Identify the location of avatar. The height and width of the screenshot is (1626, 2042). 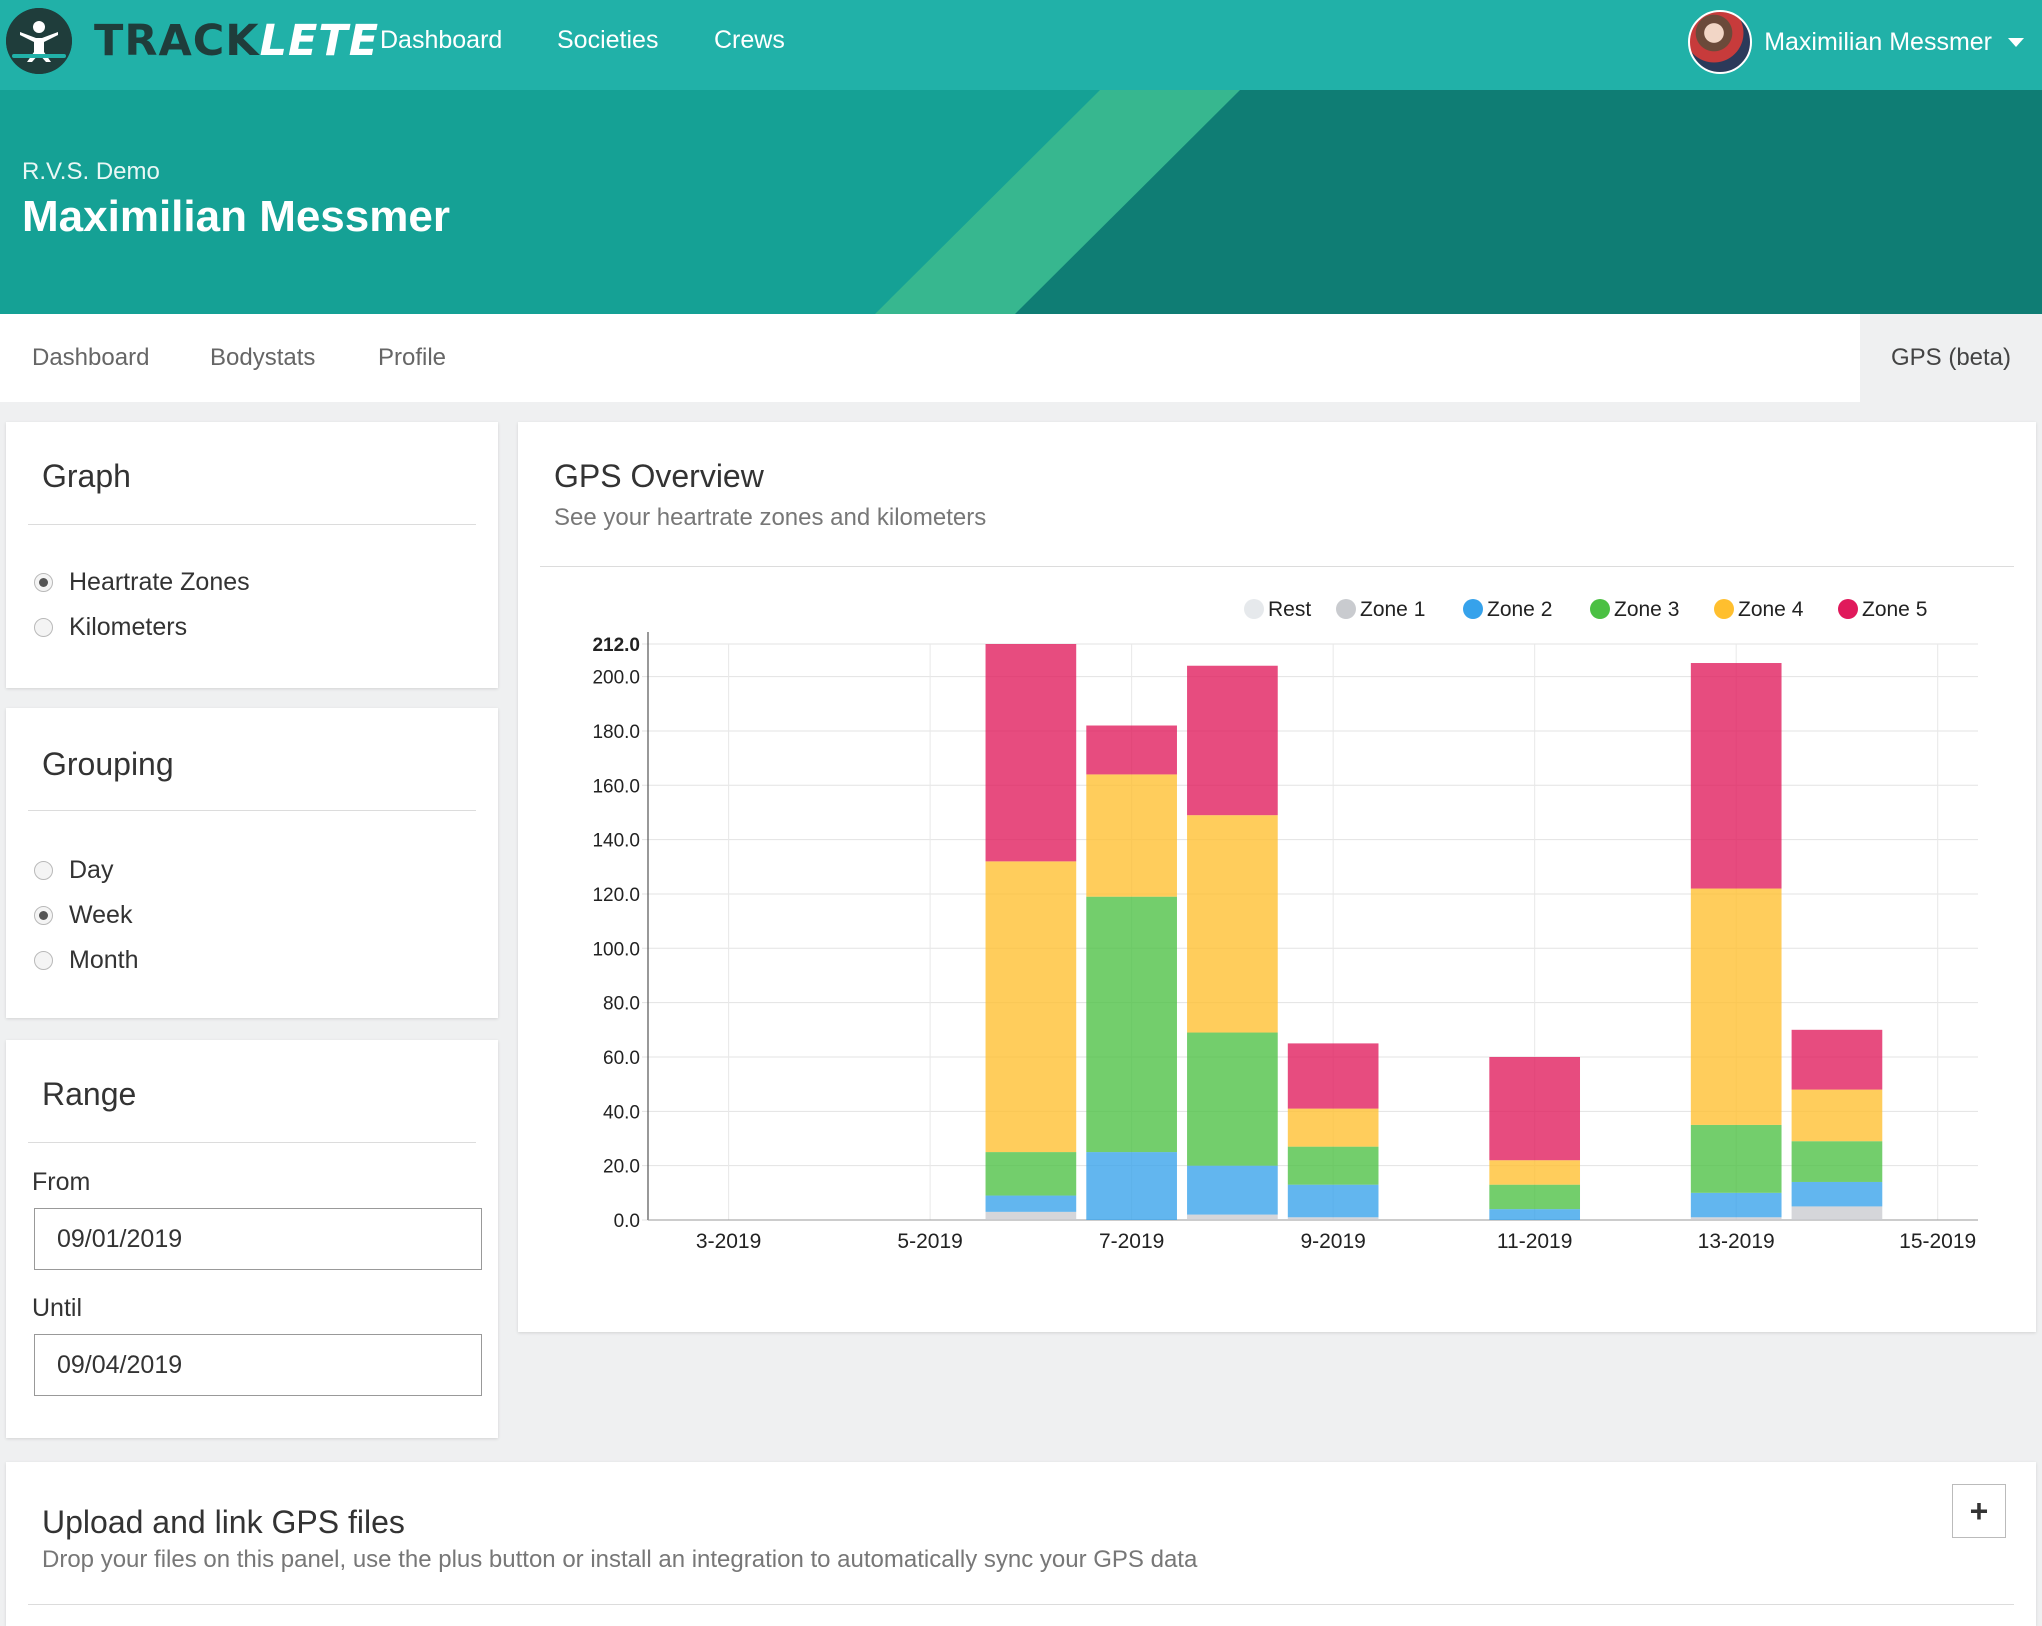
(1720, 42).